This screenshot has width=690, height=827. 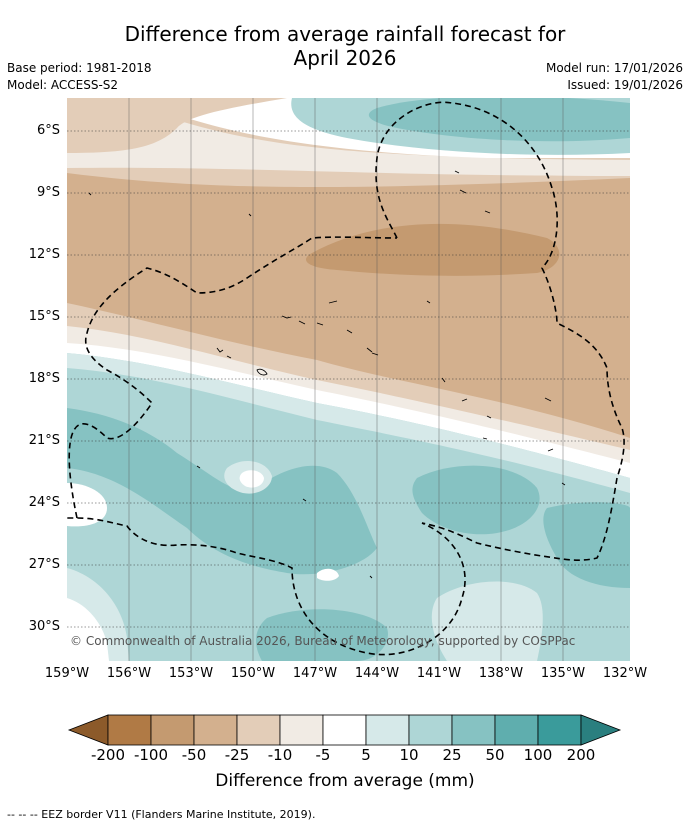 What do you see at coordinates (586, 545) in the screenshot?
I see `band-25-50-southeast` at bounding box center [586, 545].